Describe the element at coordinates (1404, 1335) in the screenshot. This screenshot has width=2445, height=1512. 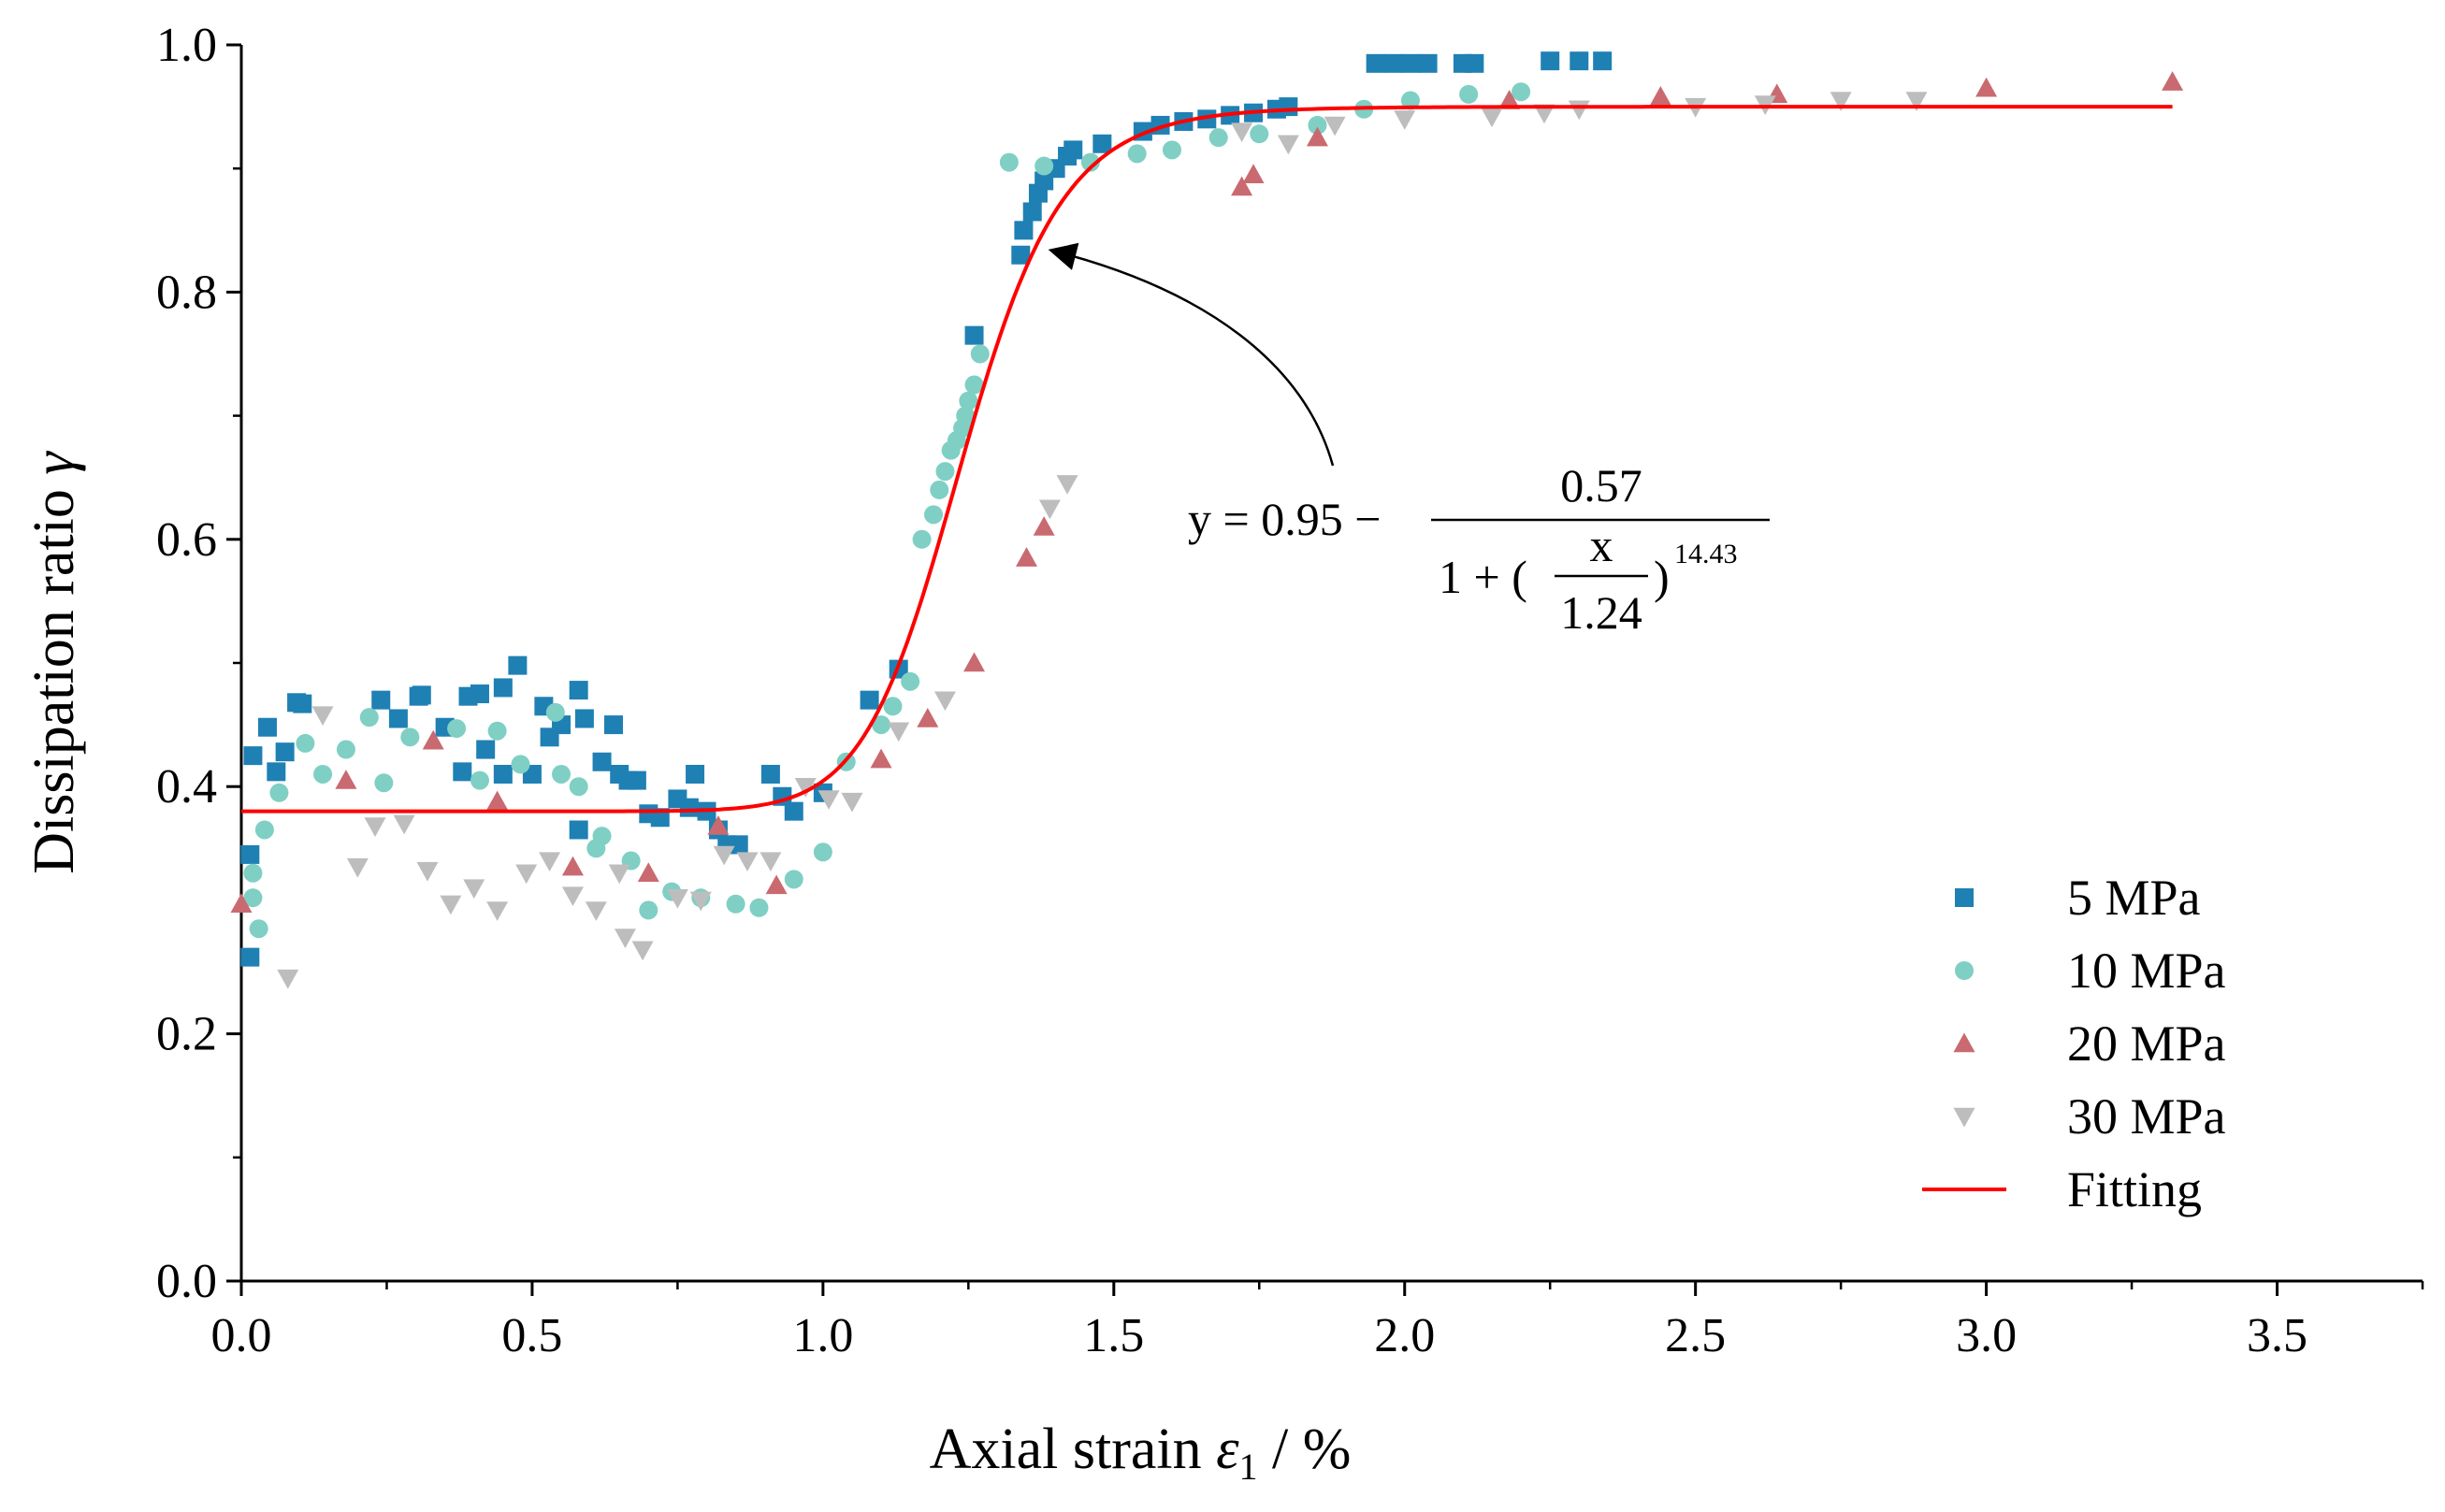
I see `x-tick-label: 2.0` at that location.